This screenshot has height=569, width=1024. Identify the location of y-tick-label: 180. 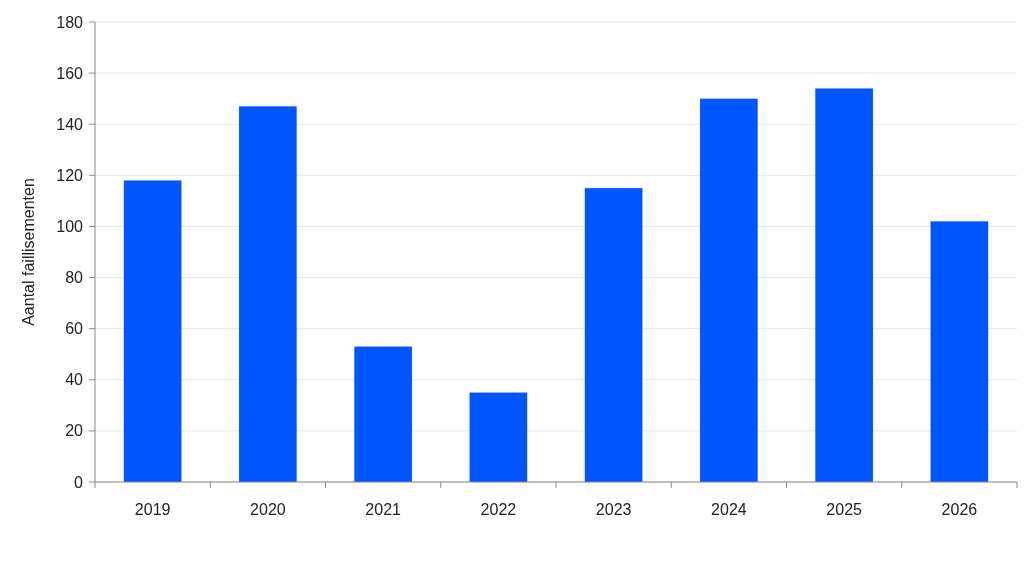
(70, 22).